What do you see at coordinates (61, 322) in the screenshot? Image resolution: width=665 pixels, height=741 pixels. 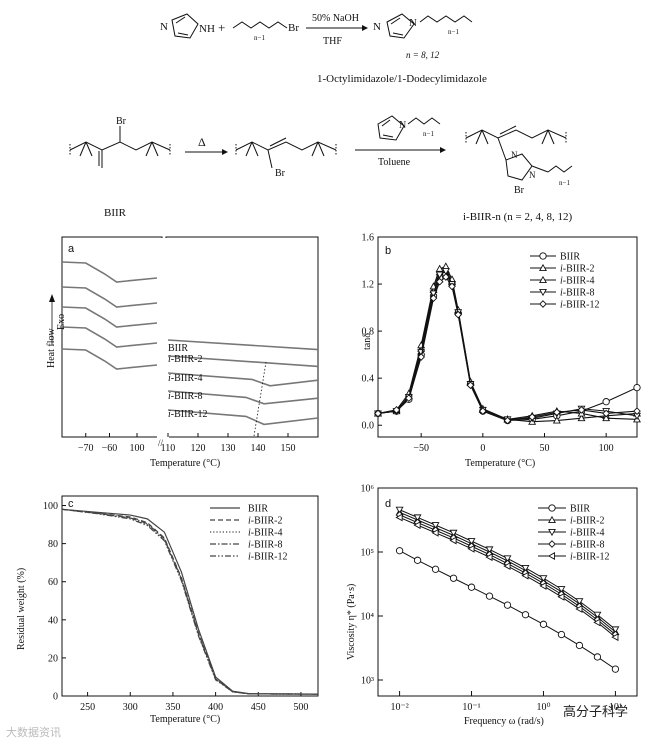 I see `panel-a-ylabel-exo: Exo` at bounding box center [61, 322].